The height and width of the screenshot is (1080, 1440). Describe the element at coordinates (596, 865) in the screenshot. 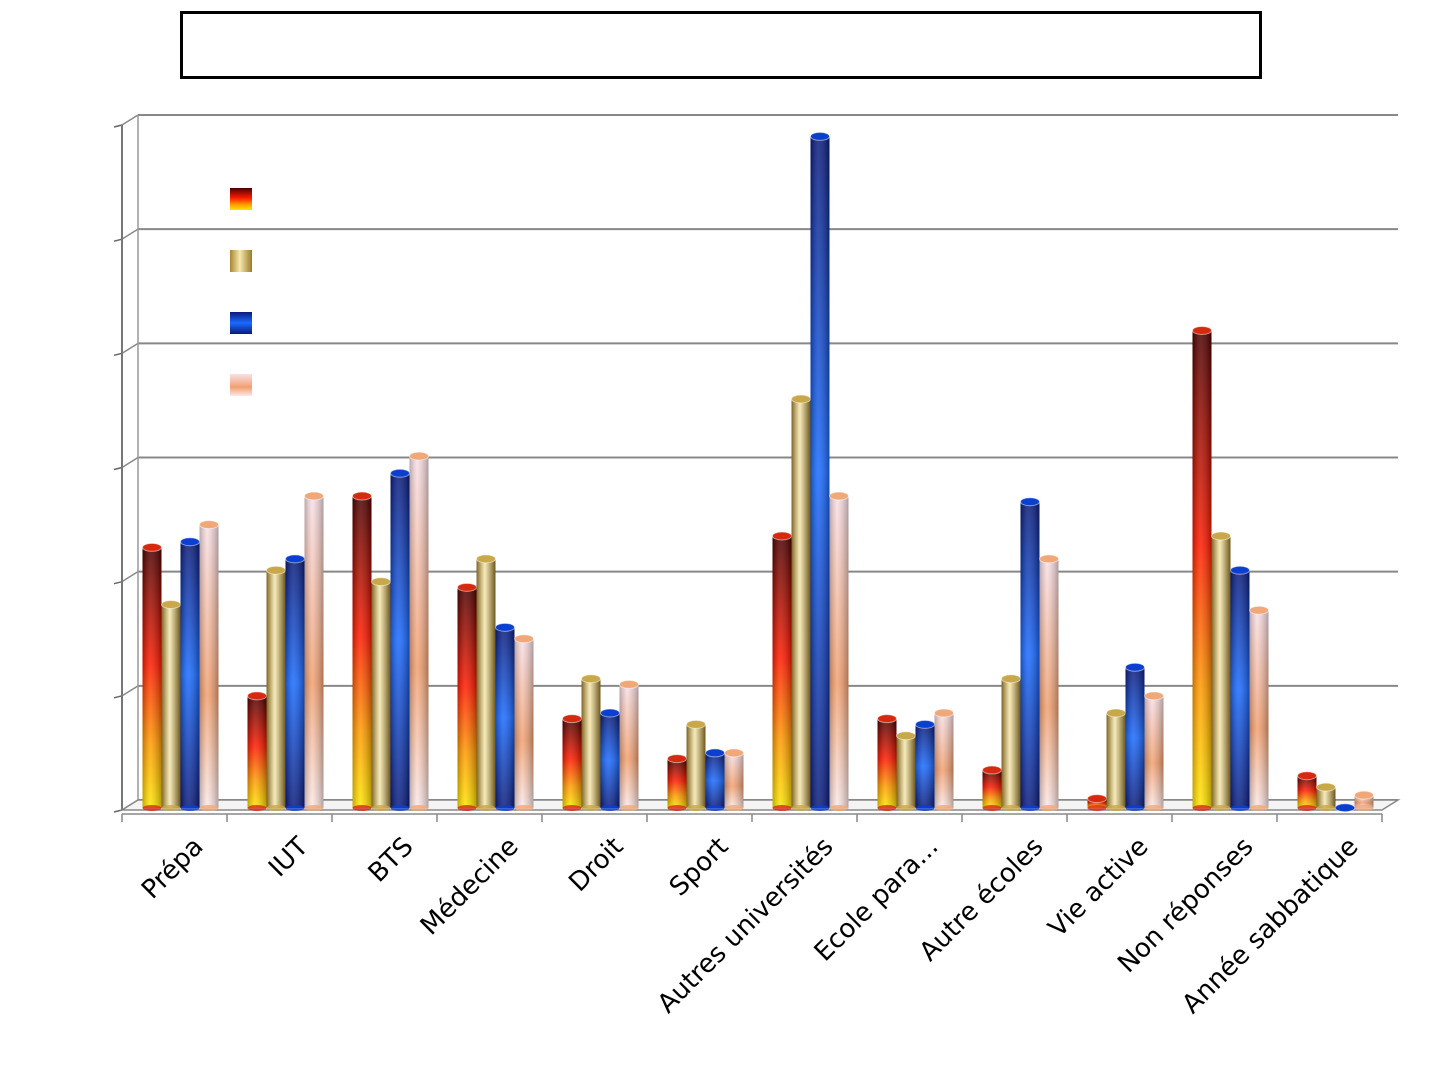

I see `category-label: Droit` at that location.